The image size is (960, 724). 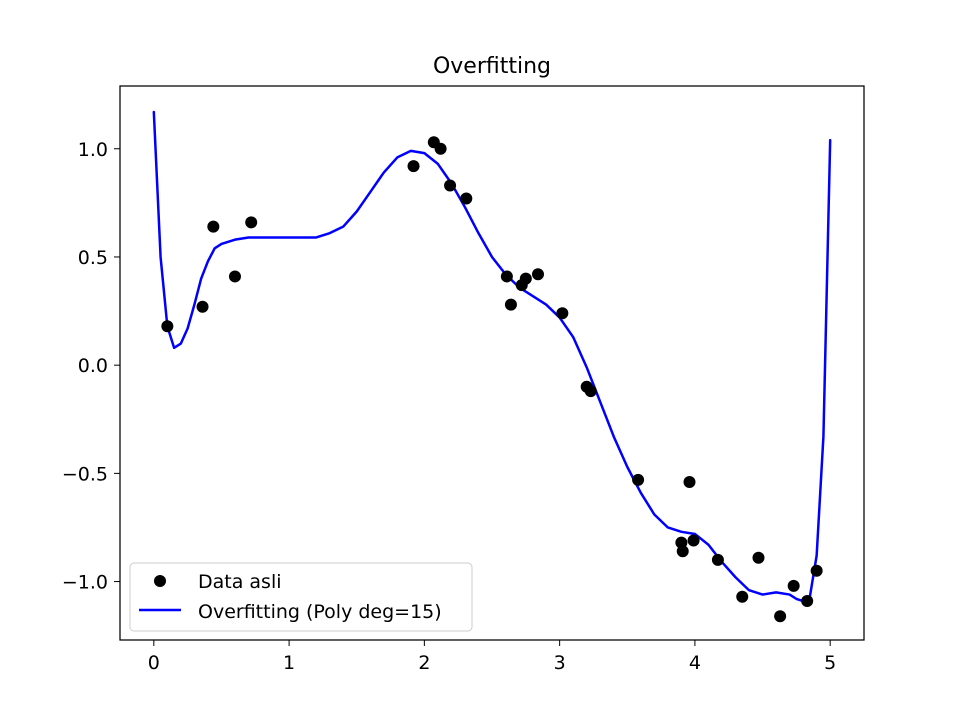 I want to click on legend: Data asli Overfitting (Poly deg=15), so click(x=301, y=597).